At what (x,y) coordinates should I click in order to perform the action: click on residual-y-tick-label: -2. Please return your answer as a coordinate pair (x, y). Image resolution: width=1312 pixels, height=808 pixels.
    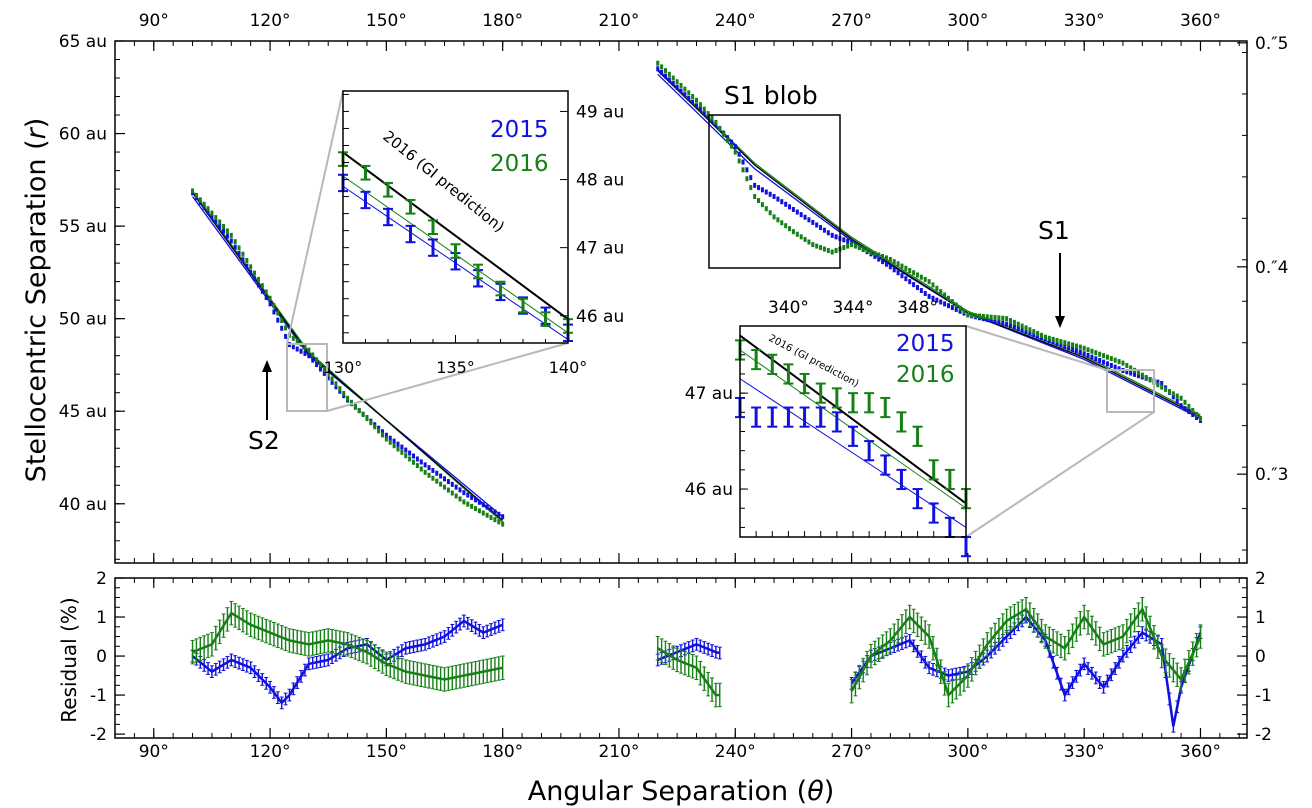
    Looking at the image, I should click on (98, 735).